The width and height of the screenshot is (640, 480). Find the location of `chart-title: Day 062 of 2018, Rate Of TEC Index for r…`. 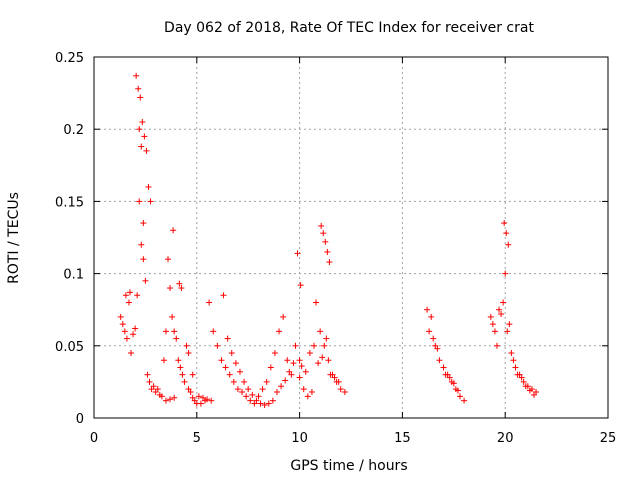

chart-title: Day 062 of 2018, Rate Of TEC Index for r… is located at coordinates (349, 28).